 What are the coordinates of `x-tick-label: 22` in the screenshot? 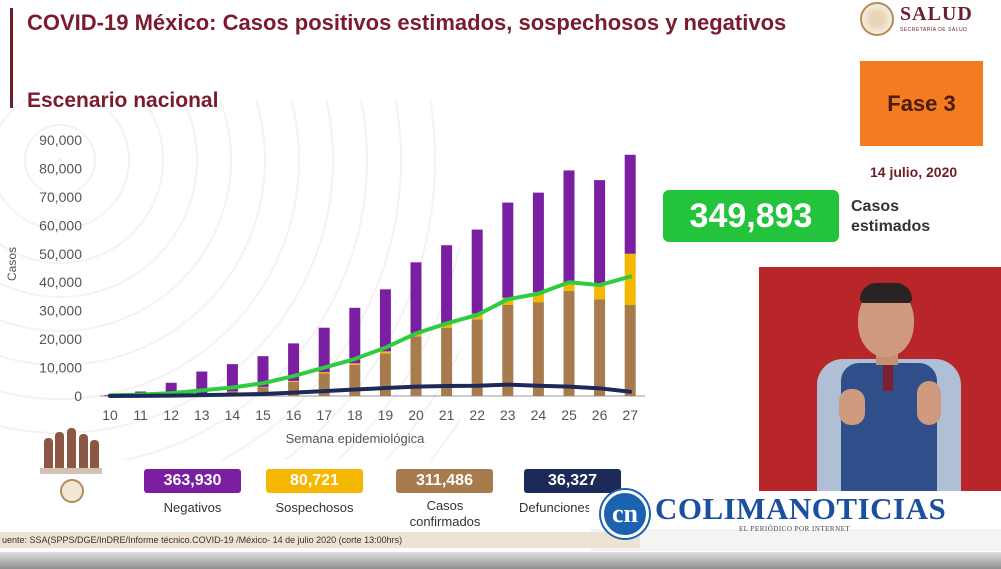 It's located at (477, 415).